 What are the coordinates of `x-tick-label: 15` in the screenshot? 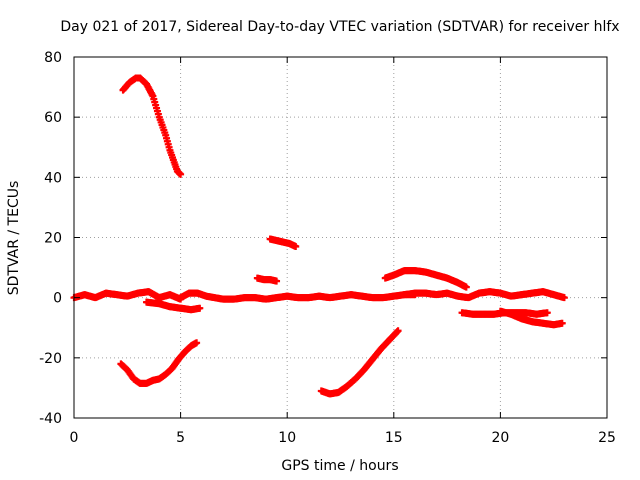 It's located at (394, 438).